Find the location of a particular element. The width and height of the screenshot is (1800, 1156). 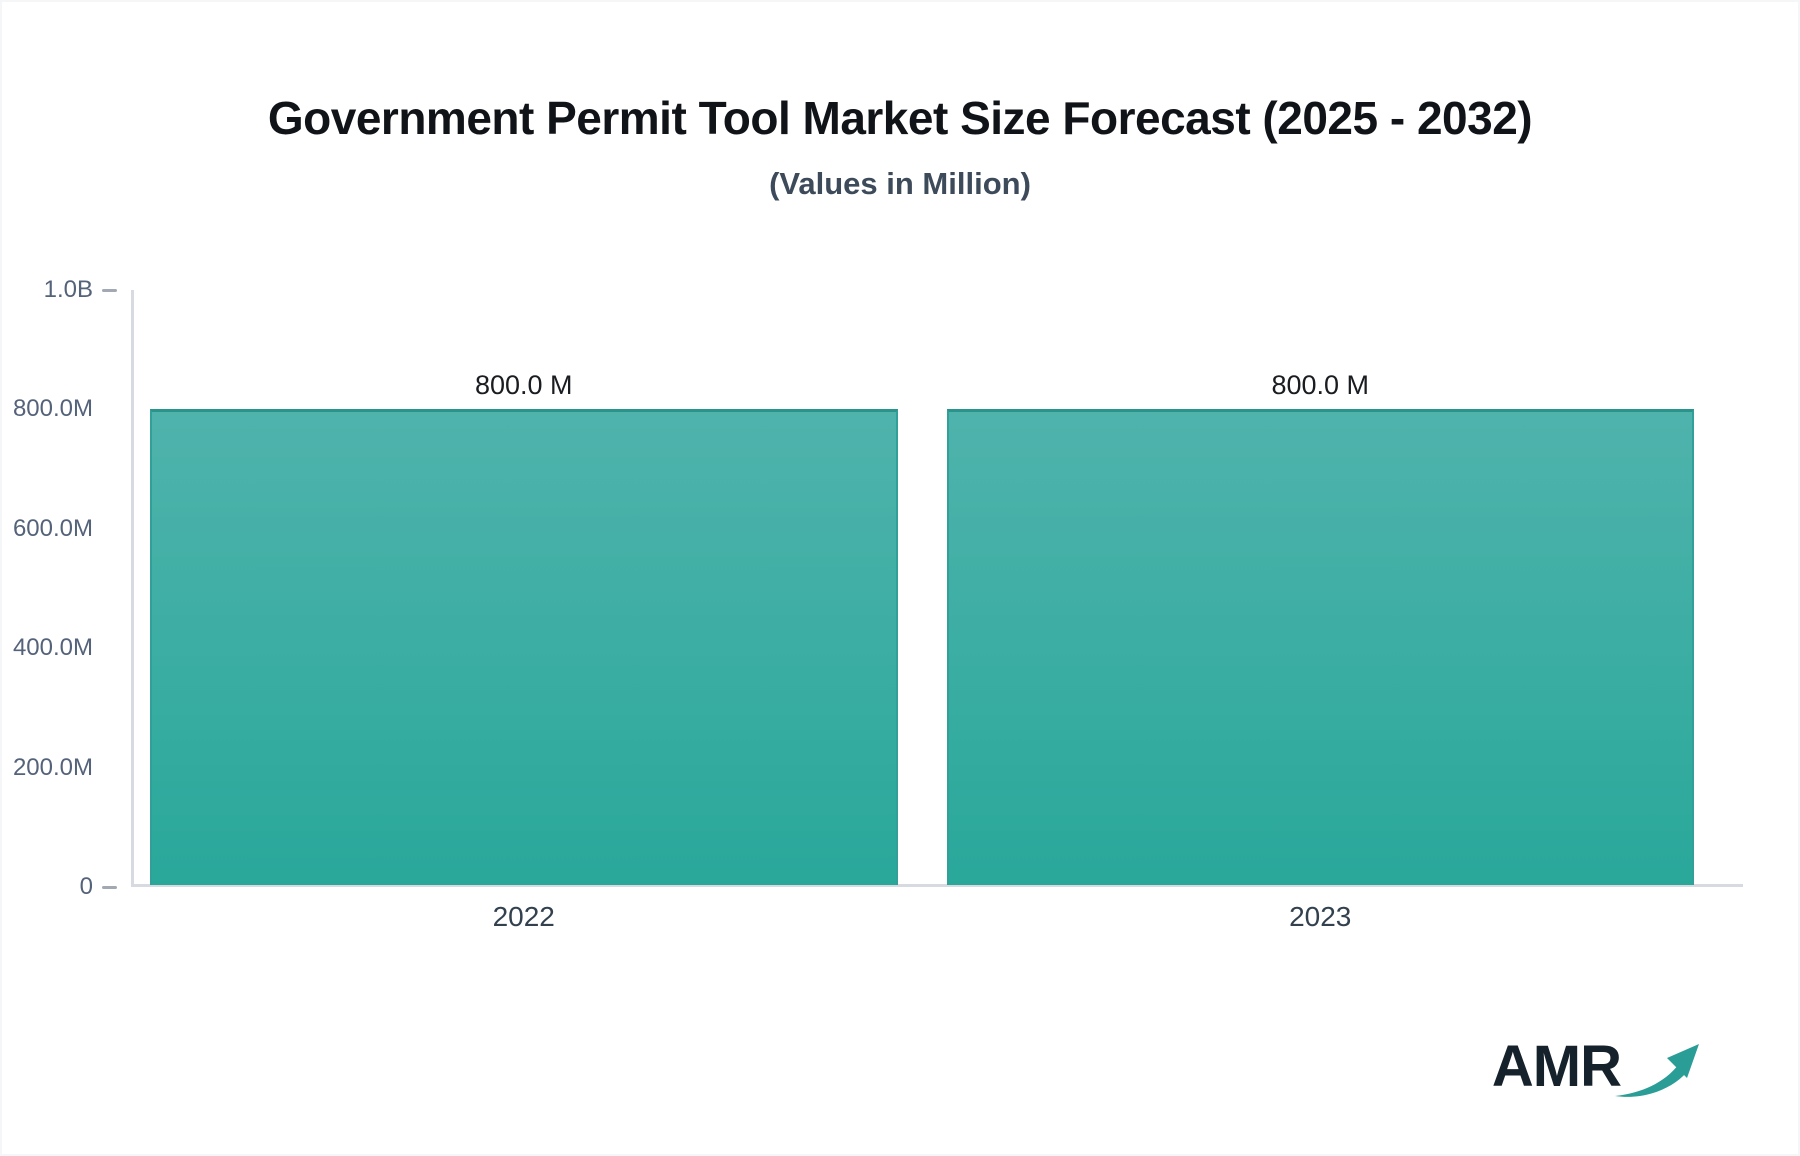

y-tick-label: 600.0M is located at coordinates (52, 528).